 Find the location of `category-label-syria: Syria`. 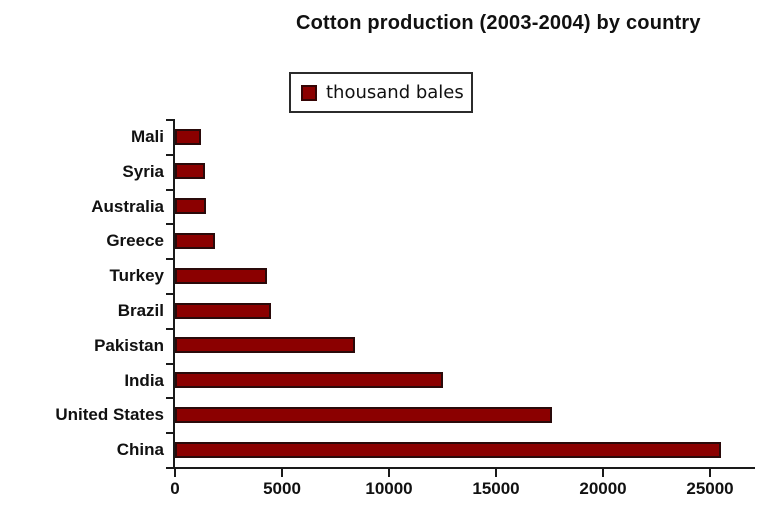

category-label-syria: Syria is located at coordinates (143, 171).